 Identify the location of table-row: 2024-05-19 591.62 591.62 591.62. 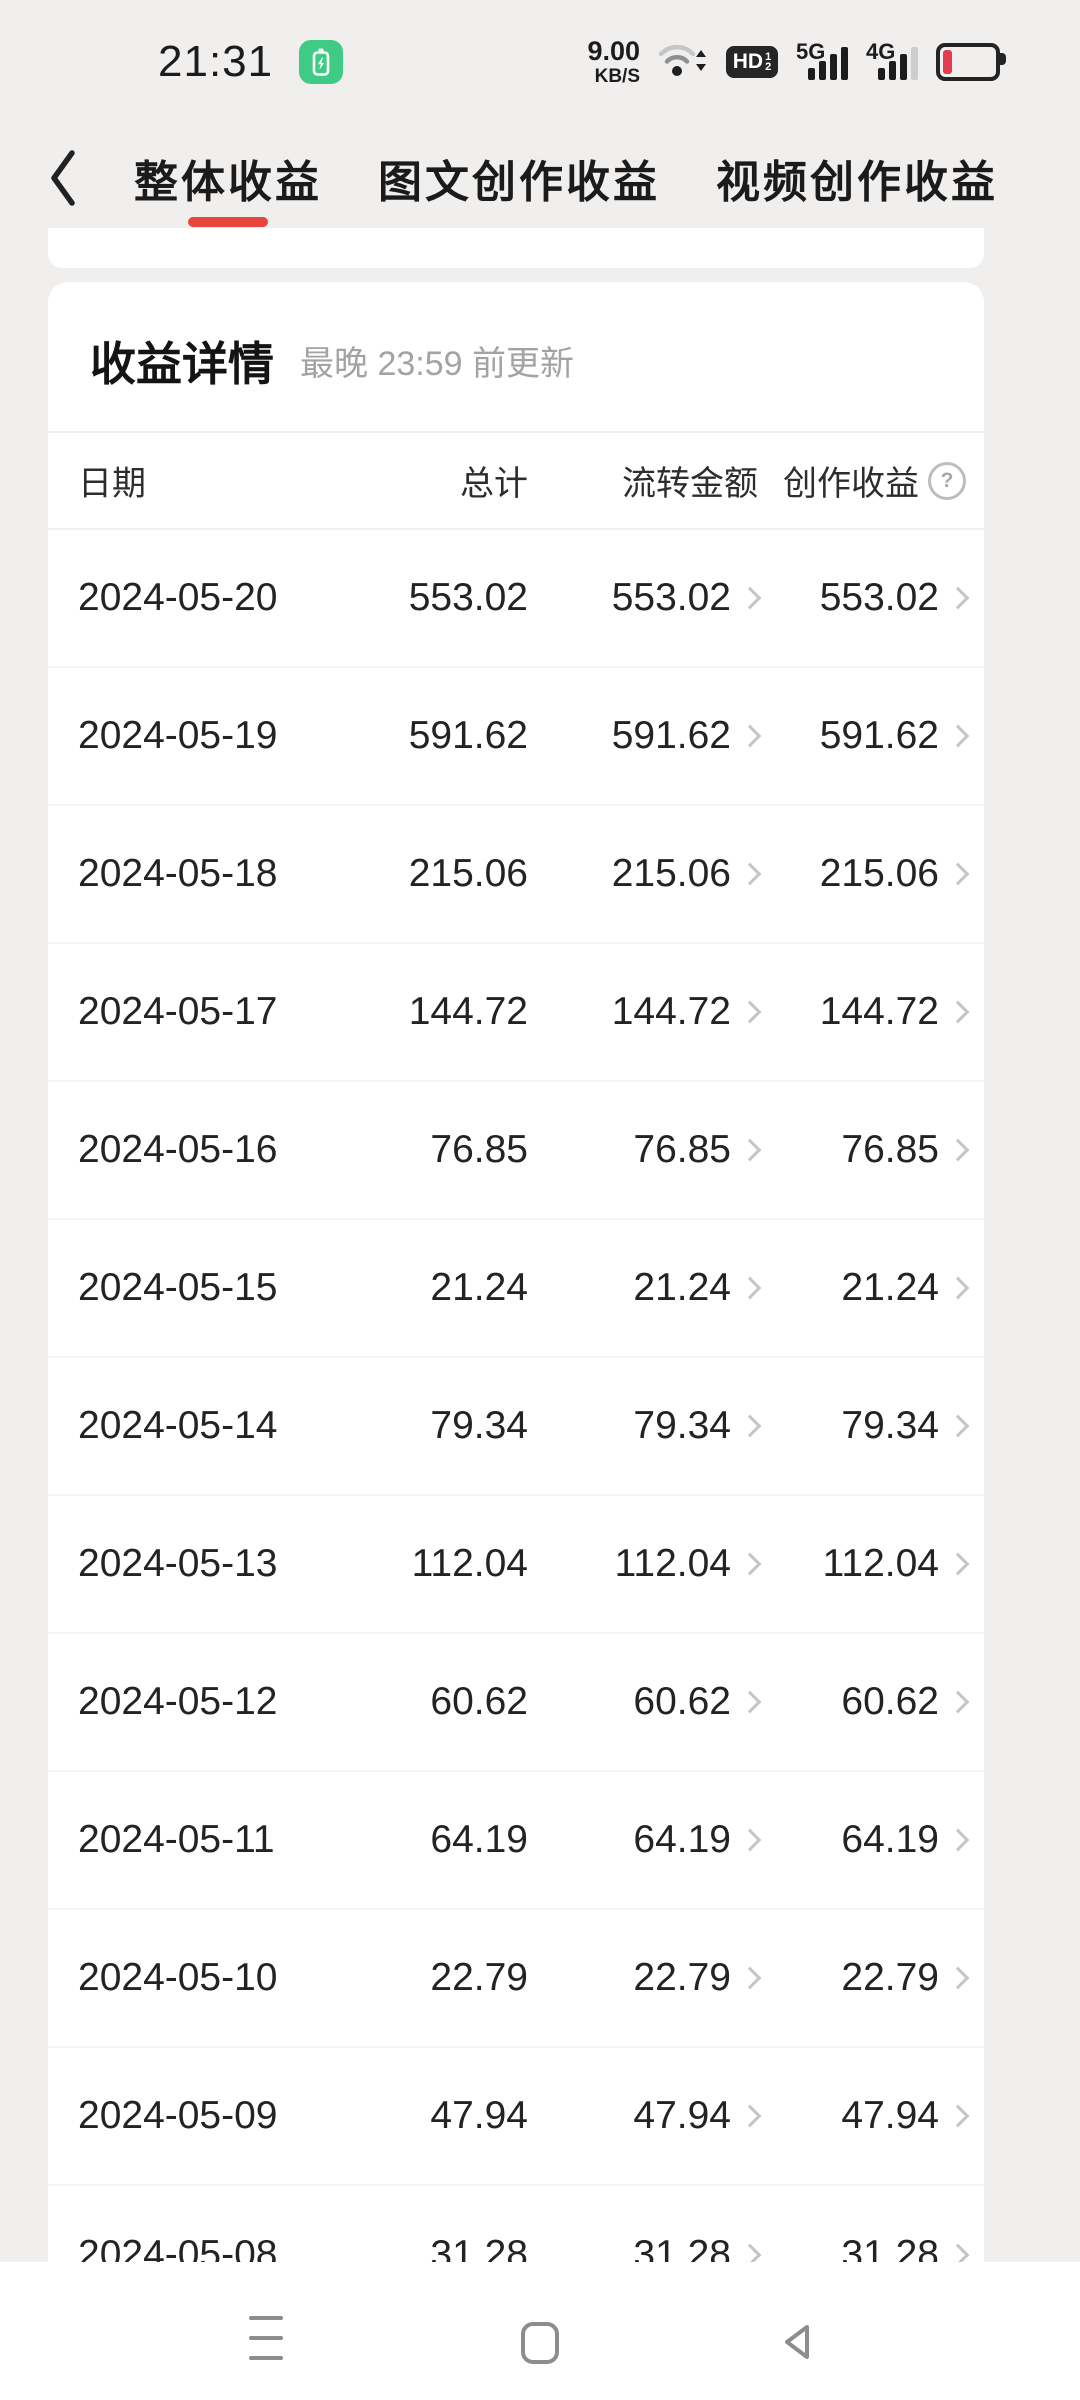
(516, 737).